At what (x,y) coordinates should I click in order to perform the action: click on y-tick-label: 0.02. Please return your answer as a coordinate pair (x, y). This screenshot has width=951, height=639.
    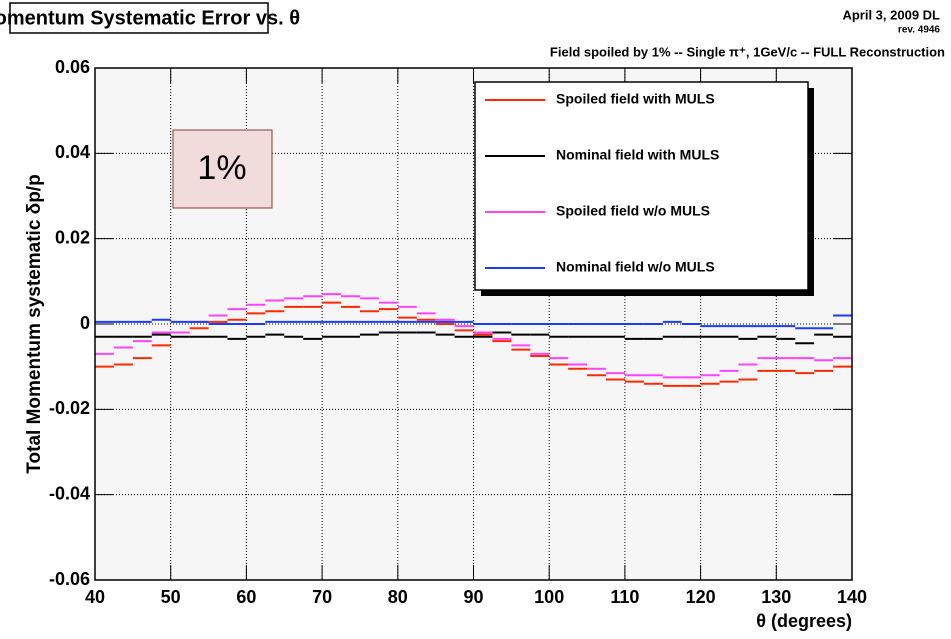
    Looking at the image, I should click on (72, 237).